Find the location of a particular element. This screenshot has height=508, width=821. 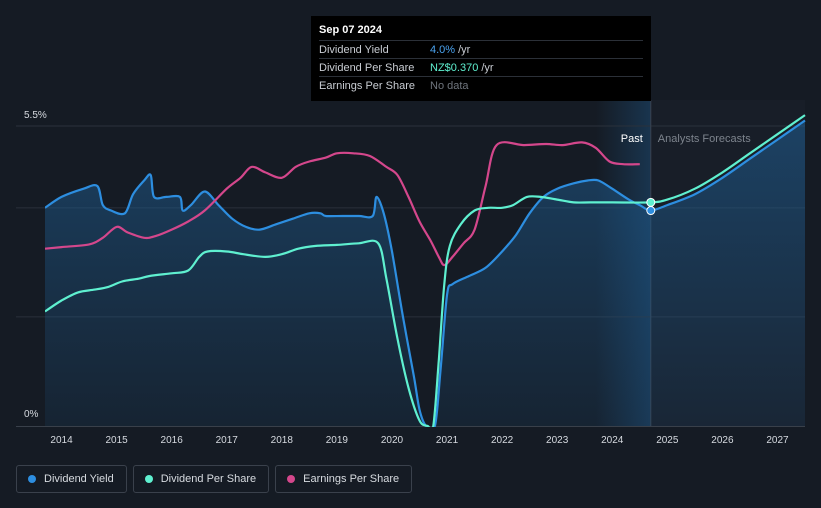

y-axis-bottom-label: 0% is located at coordinates (31, 414).